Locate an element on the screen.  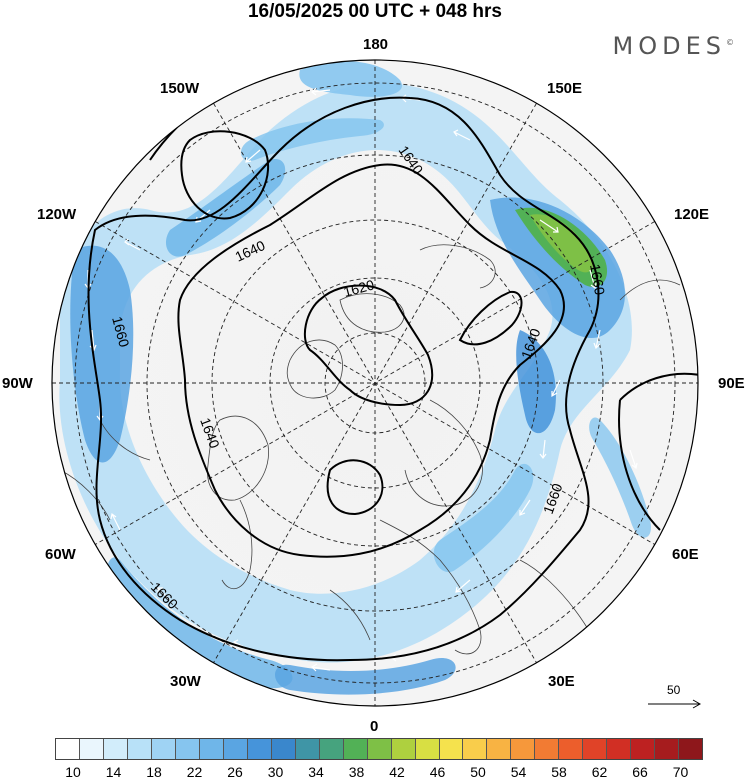
colorbar-labels: 10 14 18 22 26 30 34 38 42 46 50 54 58 62 66 70 is located at coordinates (375, 773).